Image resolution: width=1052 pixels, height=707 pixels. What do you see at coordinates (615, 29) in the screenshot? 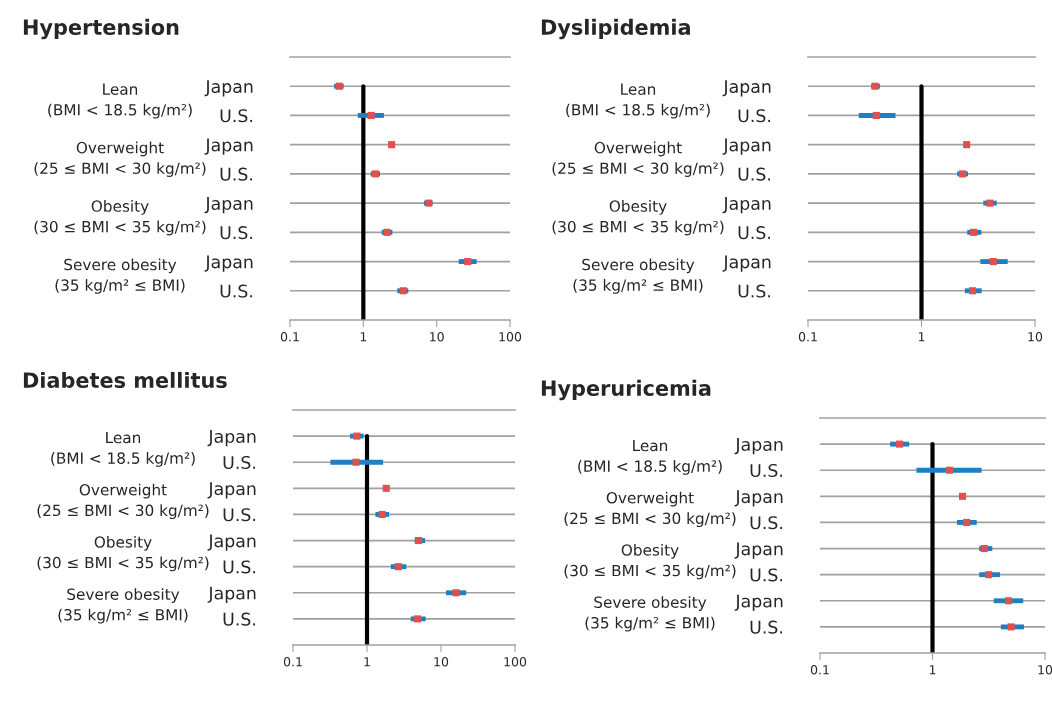
I see `text: Dyslipidemia` at bounding box center [615, 29].